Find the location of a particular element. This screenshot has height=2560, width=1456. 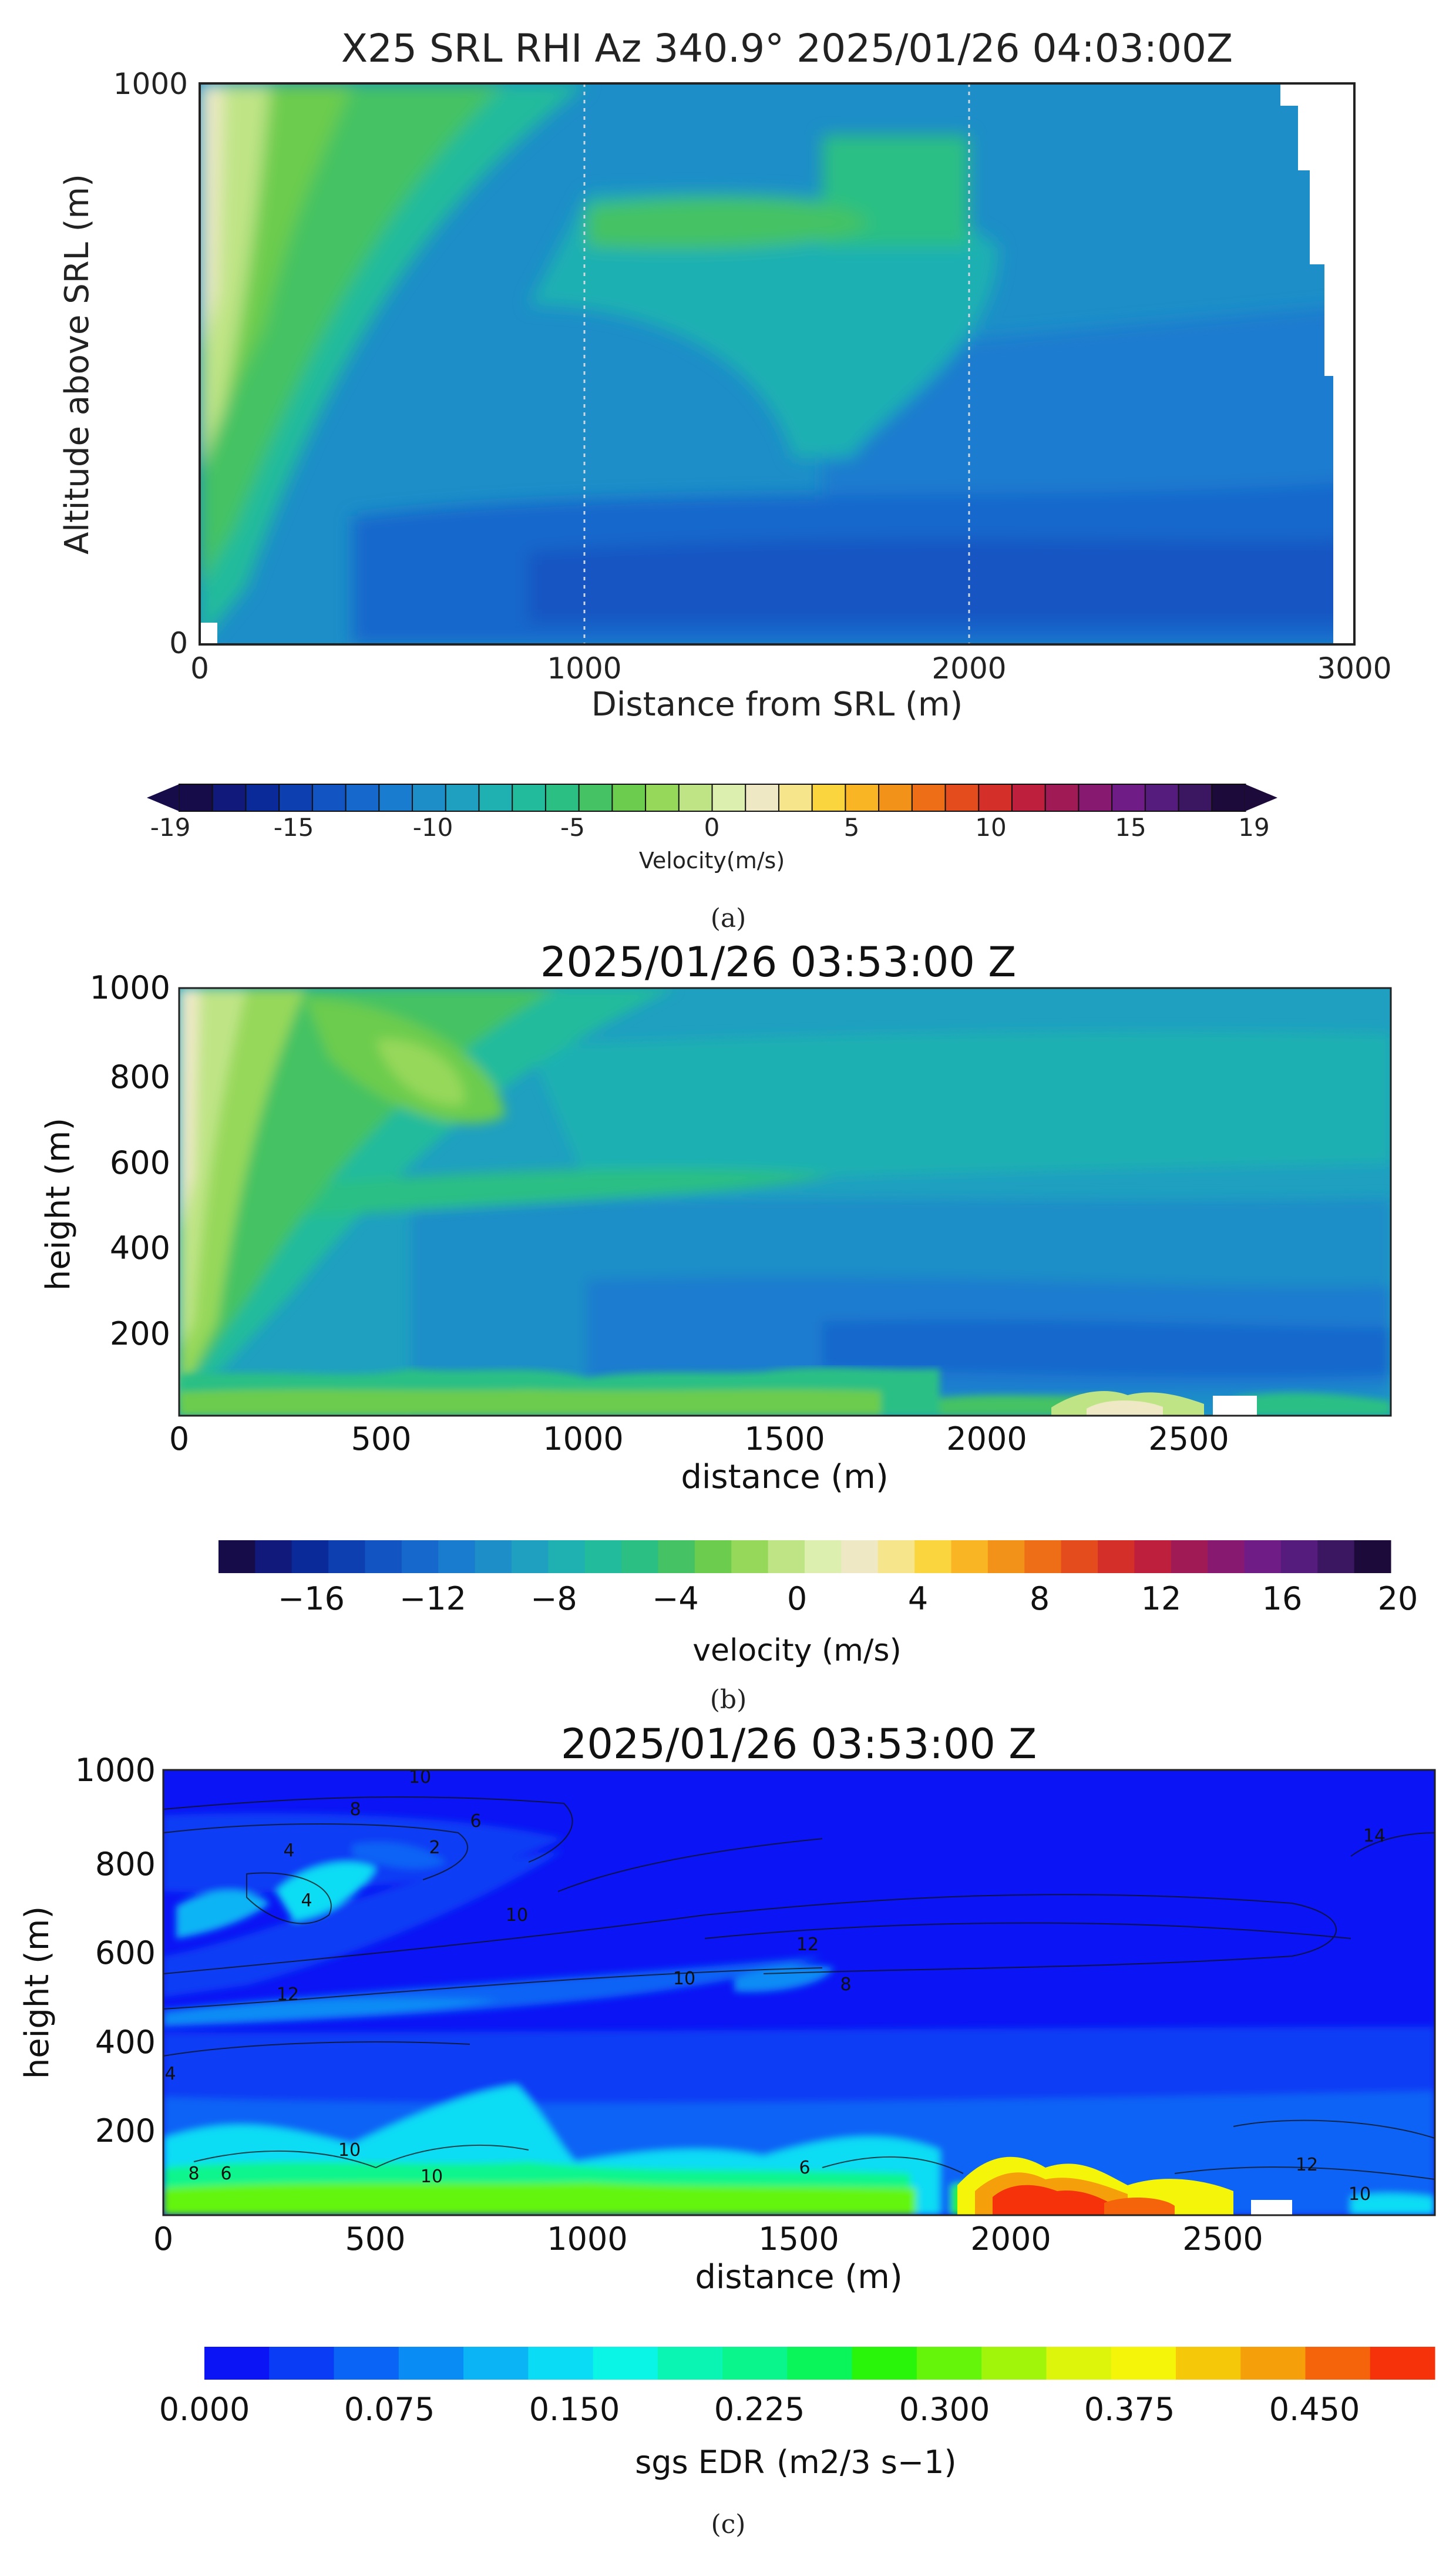

cbar-tick: 0.450 is located at coordinates (1314, 2410).